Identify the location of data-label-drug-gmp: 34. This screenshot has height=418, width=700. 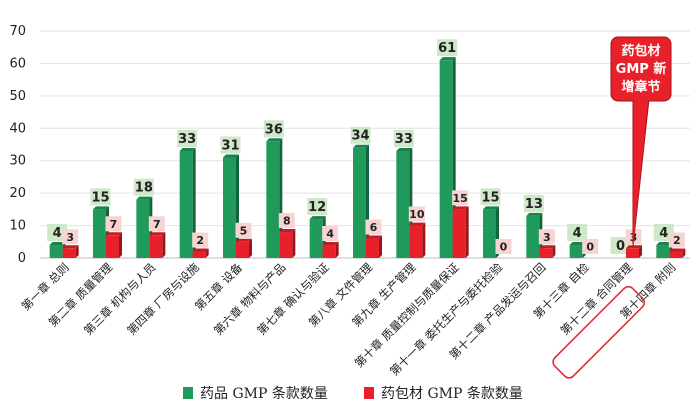
(360, 135).